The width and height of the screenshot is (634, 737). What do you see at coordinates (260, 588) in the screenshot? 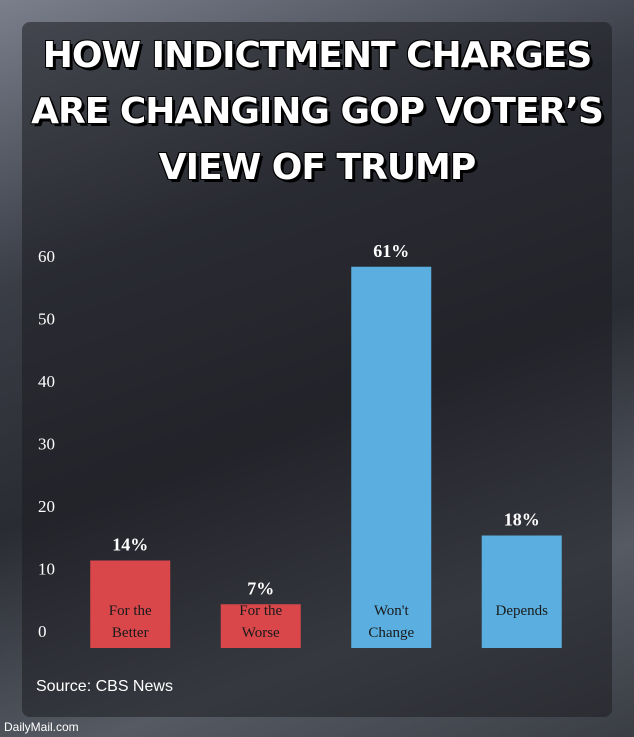
I see `value-label: 7%` at bounding box center [260, 588].